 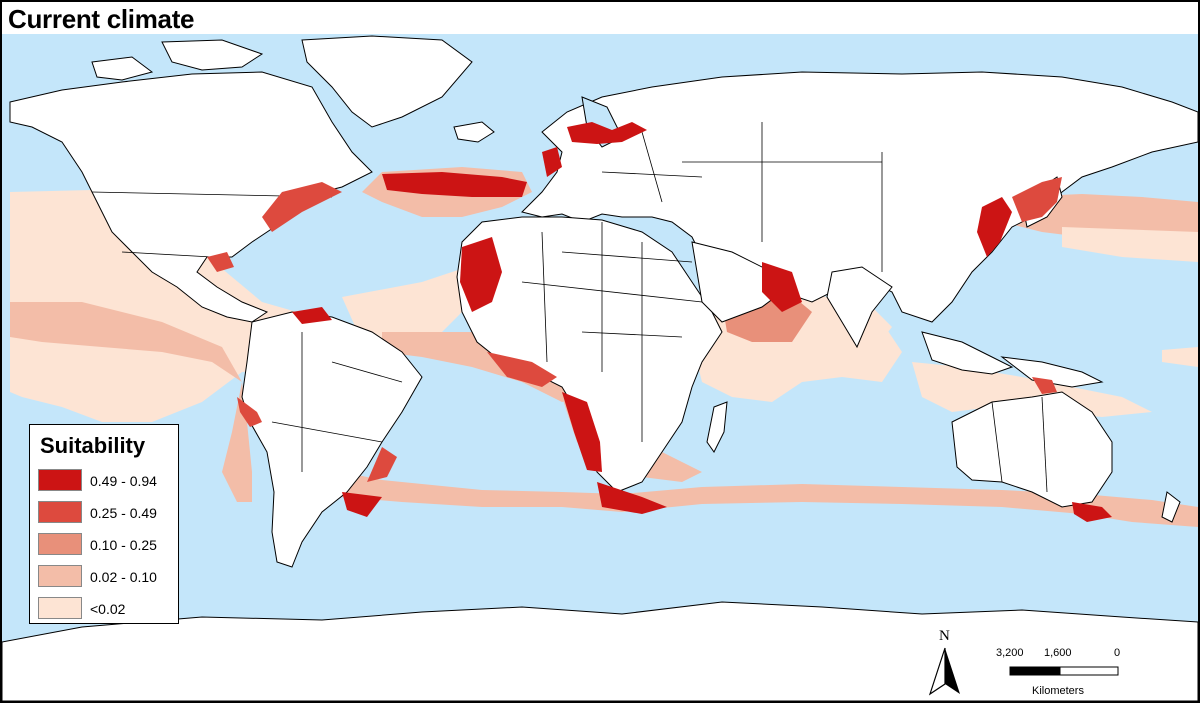 I want to click on legend-item: <0.02, so click(x=108, y=609).